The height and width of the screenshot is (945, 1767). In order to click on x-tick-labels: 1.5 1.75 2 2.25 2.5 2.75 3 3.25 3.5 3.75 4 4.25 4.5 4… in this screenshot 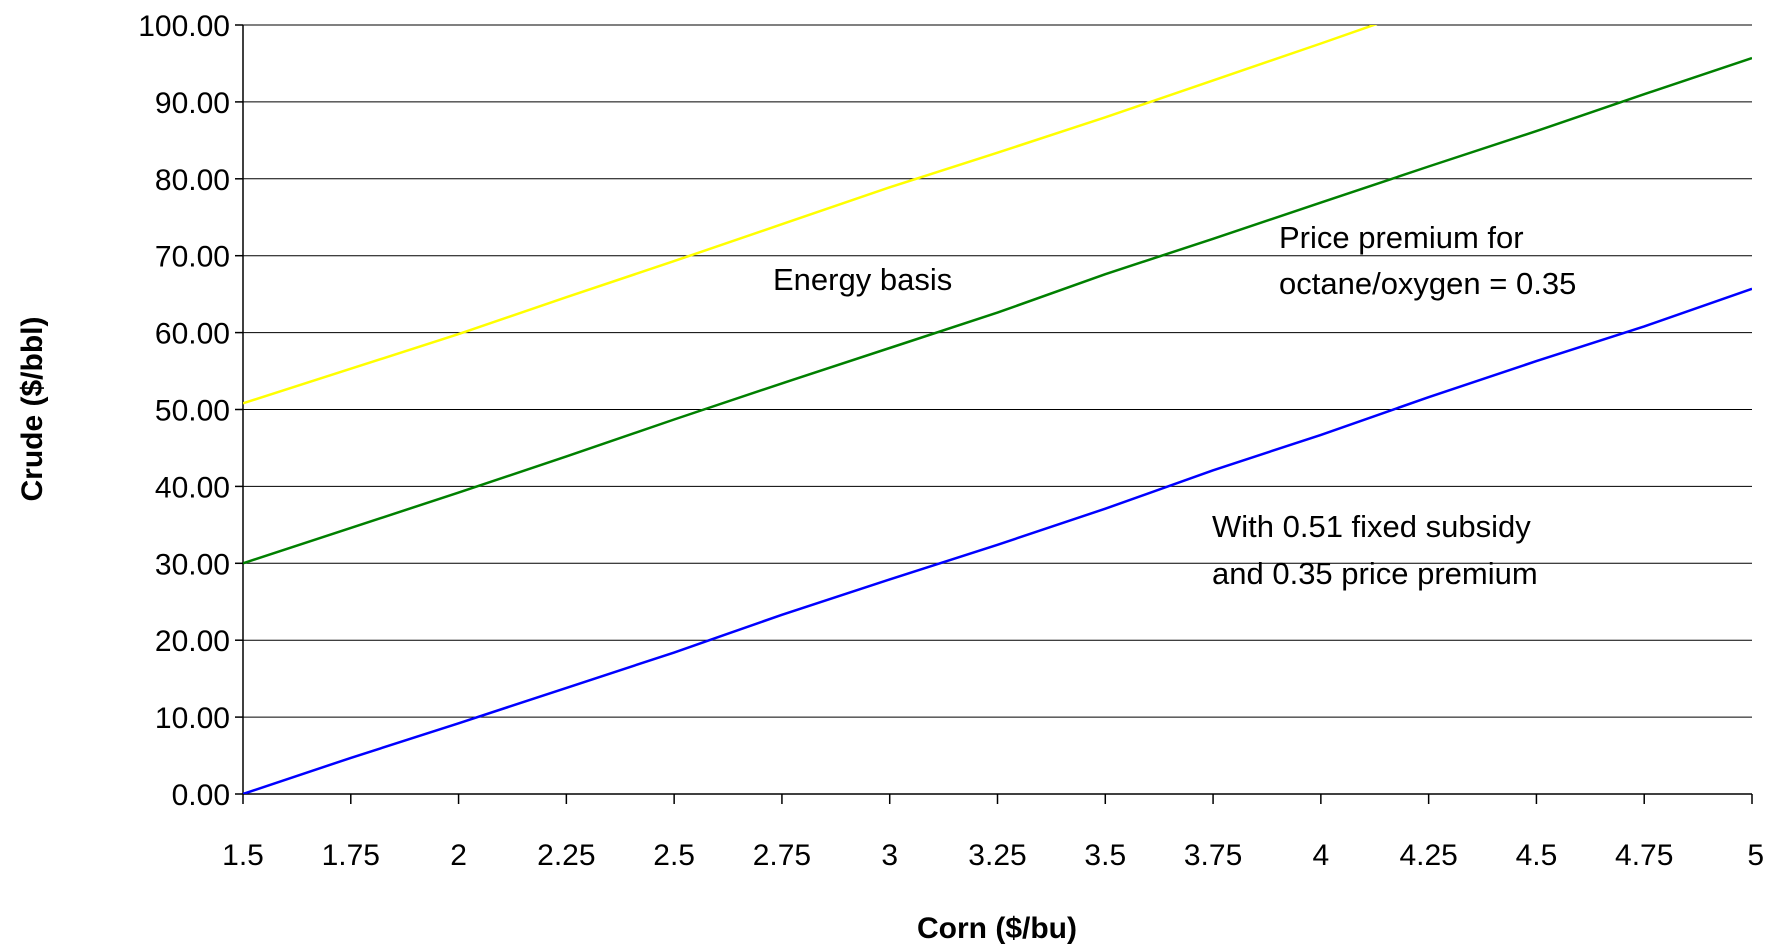, I will do `click(993, 855)`.